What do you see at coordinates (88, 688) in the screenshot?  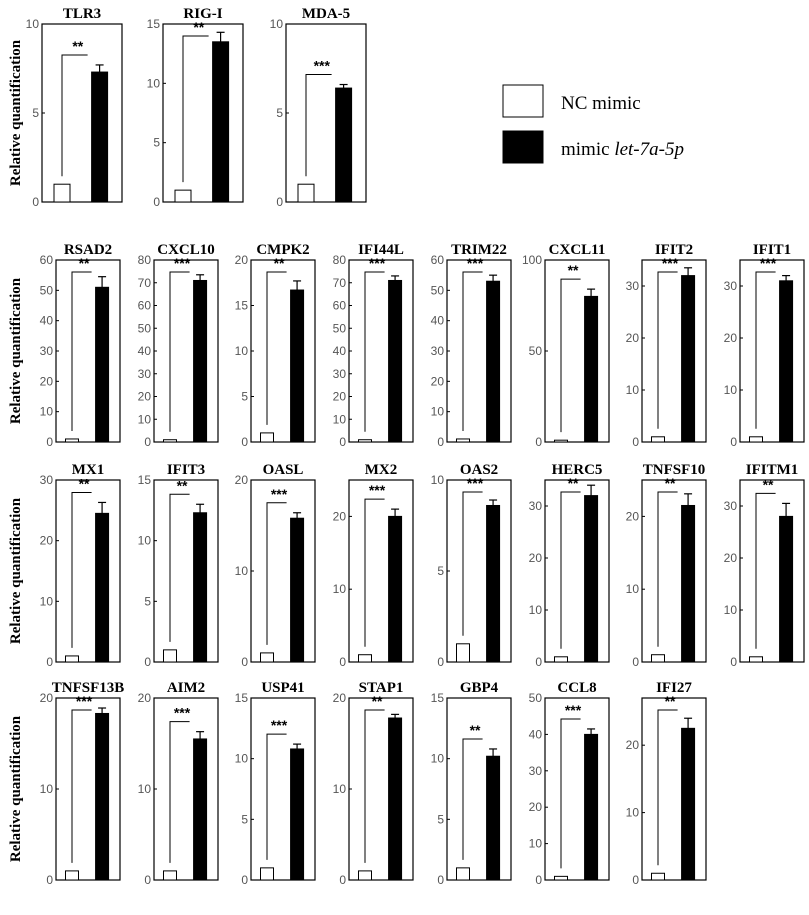 I see `chart-title: TNFSF13B` at bounding box center [88, 688].